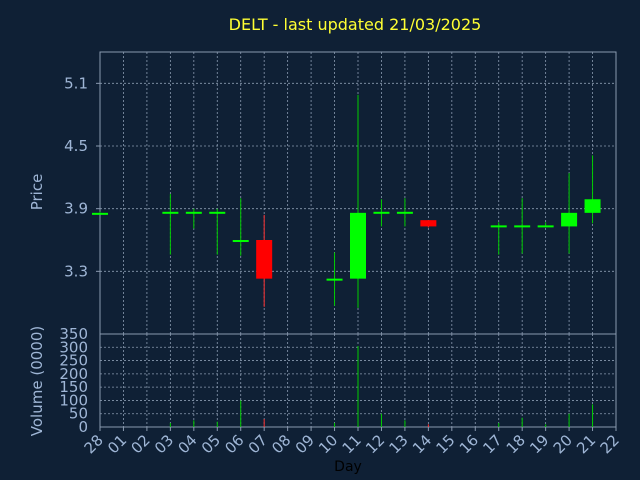 The width and height of the screenshot is (640, 480). What do you see at coordinates (348, 467) in the screenshot?
I see `x-axis-label: Day` at bounding box center [348, 467].